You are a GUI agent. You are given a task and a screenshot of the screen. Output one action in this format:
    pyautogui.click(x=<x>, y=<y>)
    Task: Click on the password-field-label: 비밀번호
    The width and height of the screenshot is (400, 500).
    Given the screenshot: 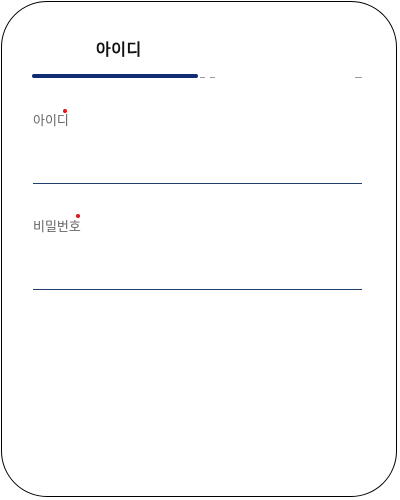 What is the action you would take?
    pyautogui.click(x=57, y=227)
    